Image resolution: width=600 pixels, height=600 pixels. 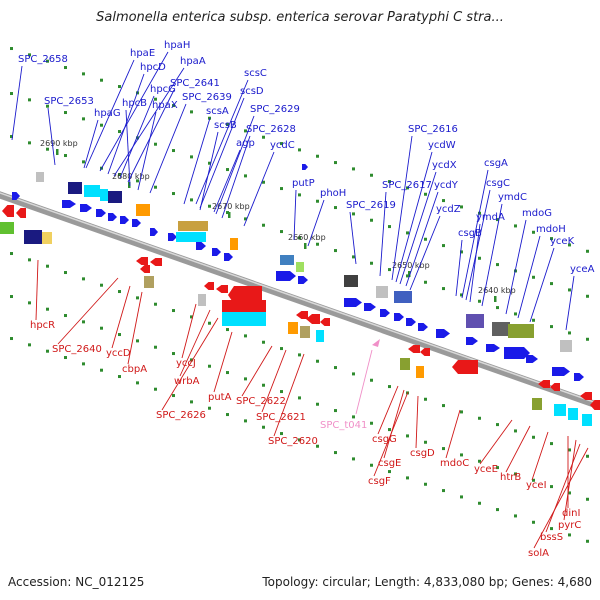 What do you see at coordinates (217, 111) in the screenshot?
I see `forward-gene-label: scsA` at bounding box center [217, 111].